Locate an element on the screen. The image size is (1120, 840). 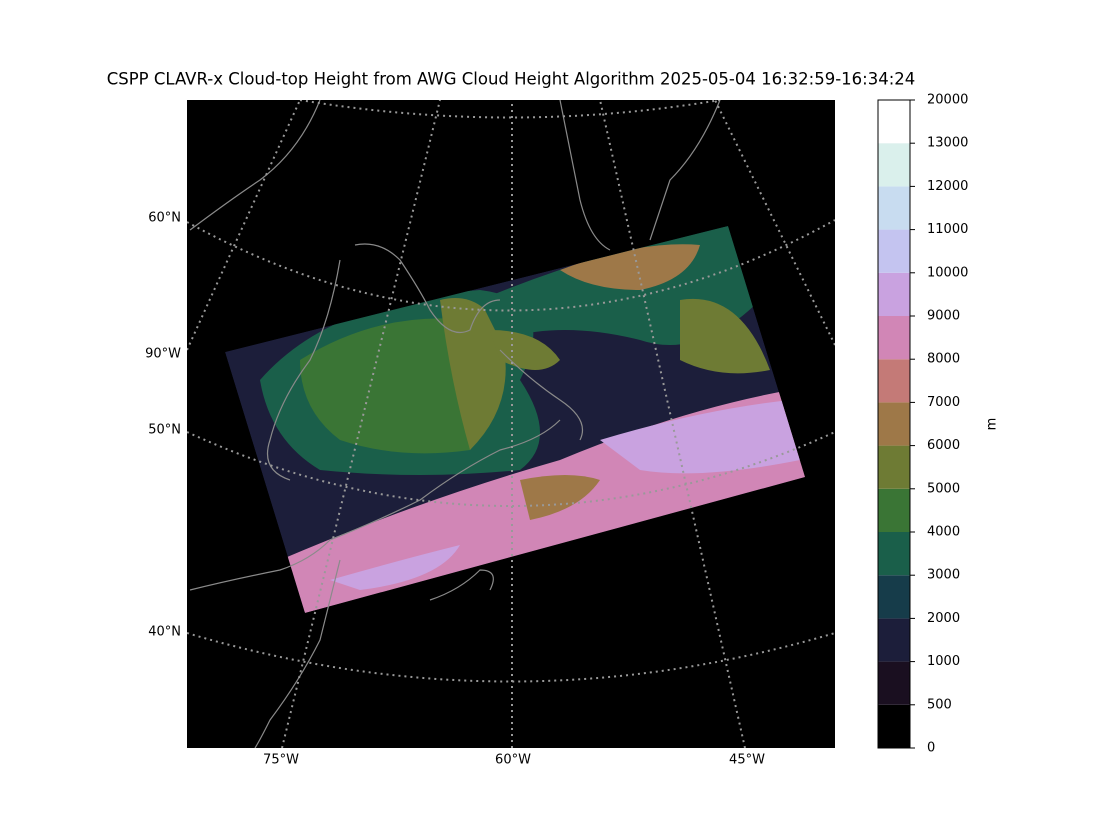
colorbar-unit: m is located at coordinates (992, 424).